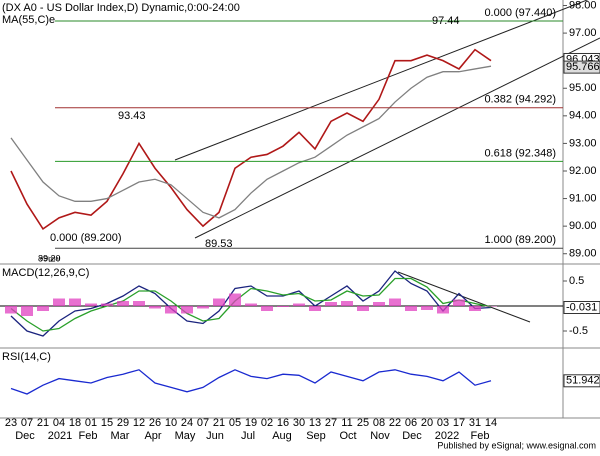  Describe the element at coordinates (251, 423) in the screenshot. I see `x-tick-label: 19` at that location.